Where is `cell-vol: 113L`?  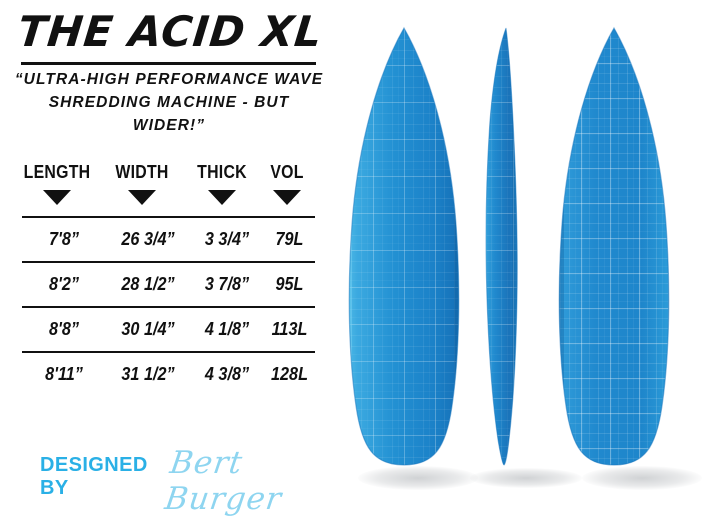 cell-vol: 113L is located at coordinates (289, 329).